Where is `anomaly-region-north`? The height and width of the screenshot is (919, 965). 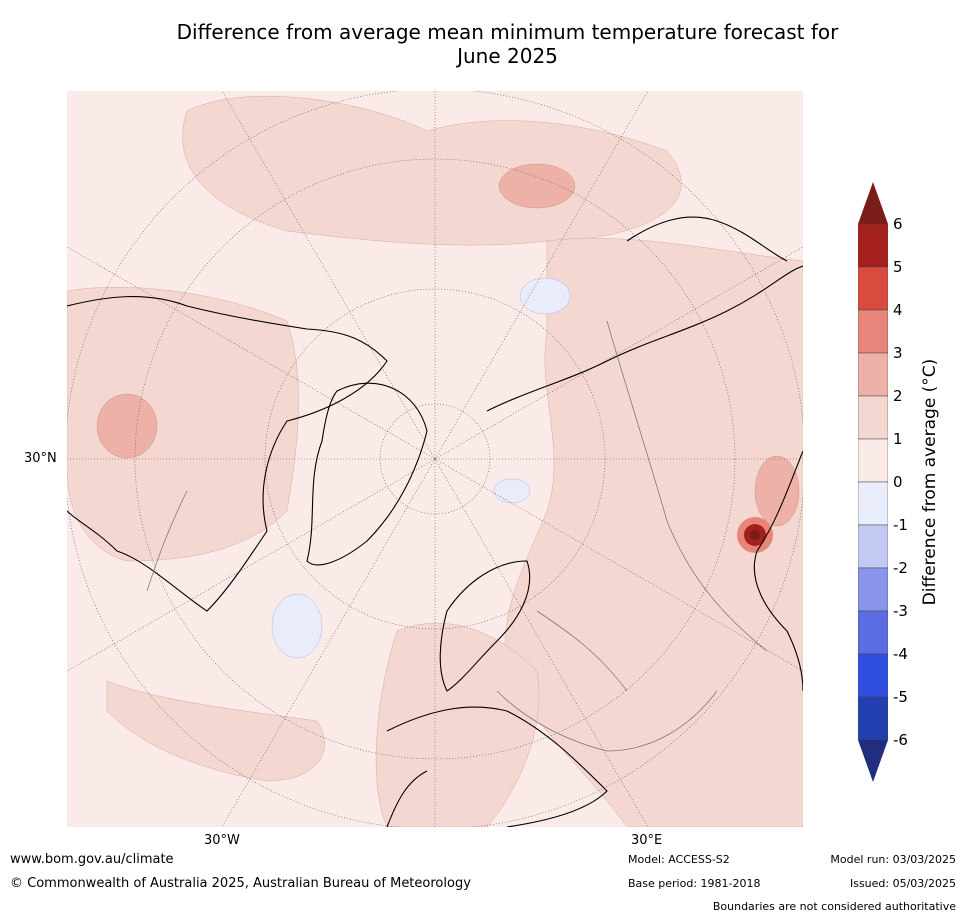 anomaly-region-north is located at coordinates (432, 170).